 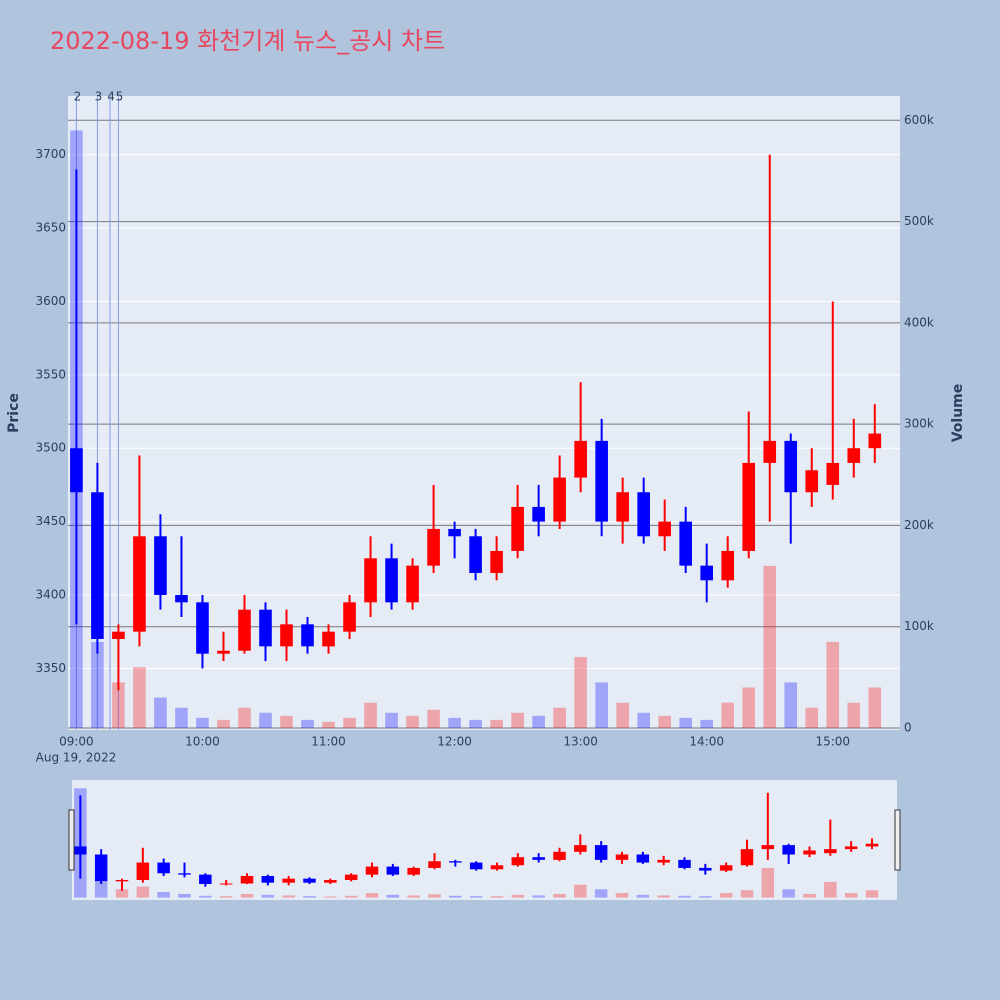 I want to click on annotation-label: 2, so click(x=78, y=97).